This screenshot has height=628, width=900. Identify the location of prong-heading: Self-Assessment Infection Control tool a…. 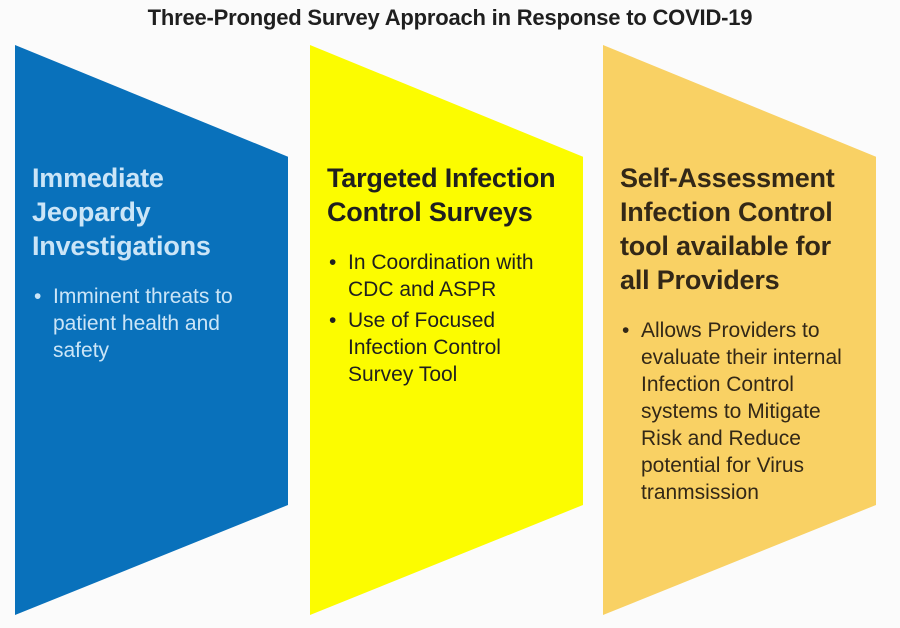
(738, 229).